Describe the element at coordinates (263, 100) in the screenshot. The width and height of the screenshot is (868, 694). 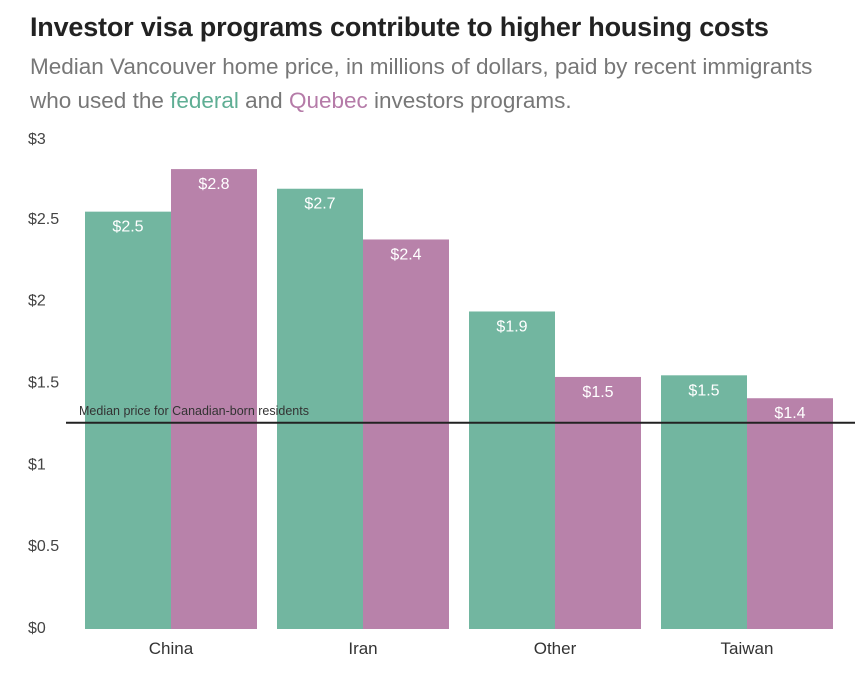
I see `subtitle-text: and` at that location.